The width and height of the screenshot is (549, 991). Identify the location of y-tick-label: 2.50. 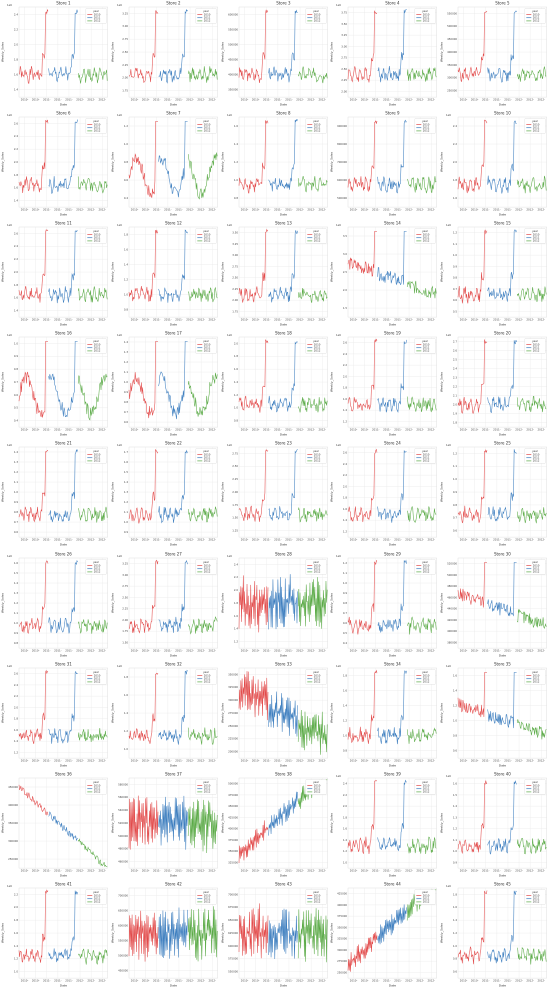
(235, 278).